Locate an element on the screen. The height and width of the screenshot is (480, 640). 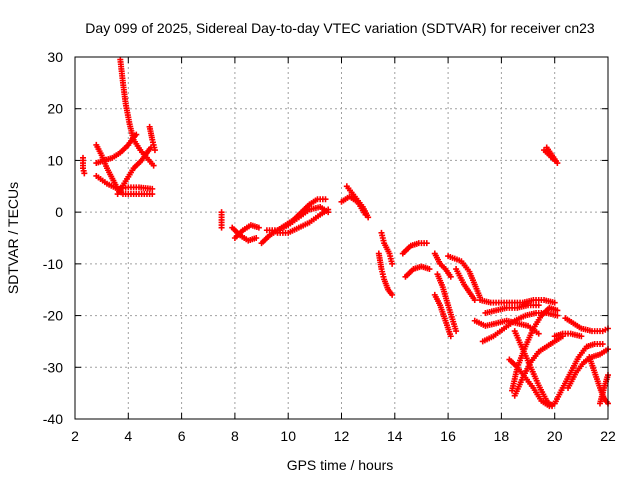
x-tick-label: 8 is located at coordinates (235, 436).